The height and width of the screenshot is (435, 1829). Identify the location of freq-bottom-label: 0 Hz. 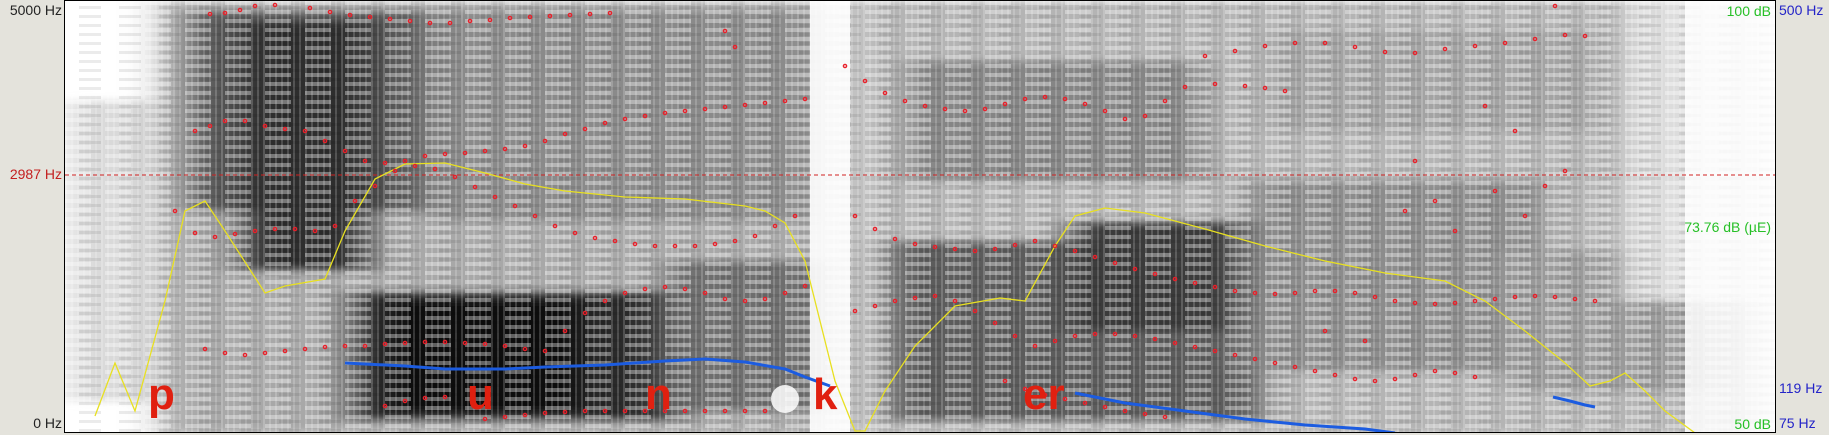
(47, 423).